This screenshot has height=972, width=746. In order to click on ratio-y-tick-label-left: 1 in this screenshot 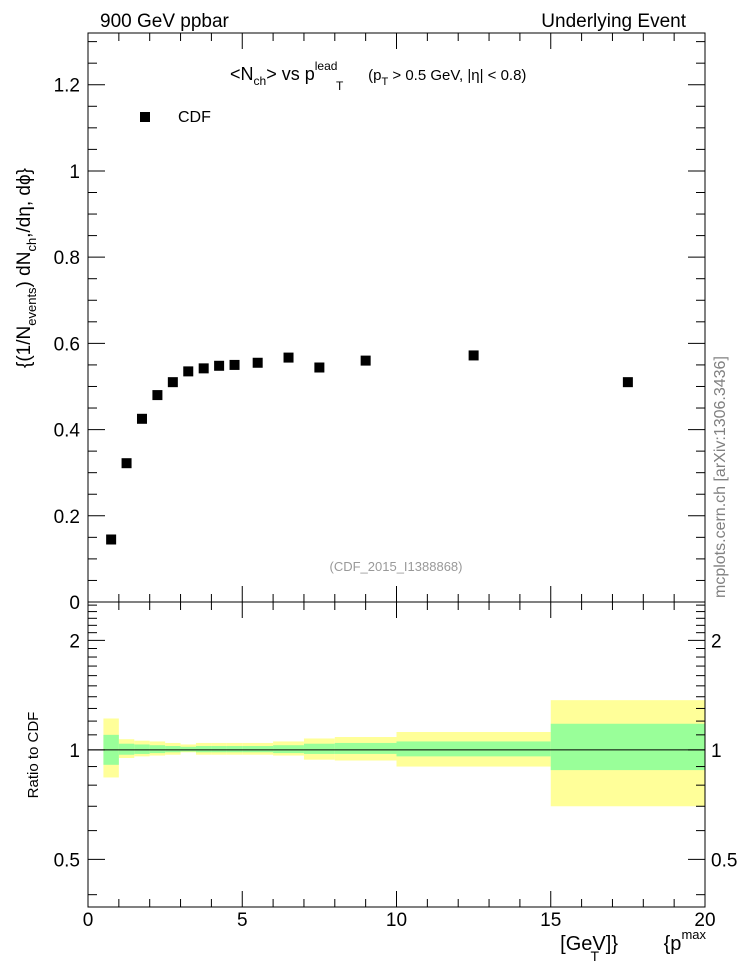, I will do `click(74, 751)`.